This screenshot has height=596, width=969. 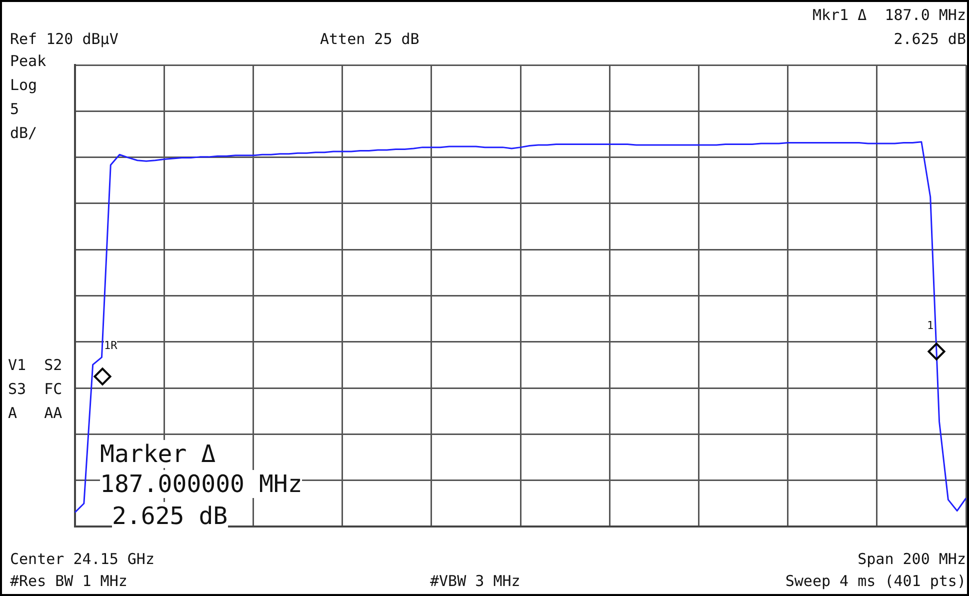 I want to click on text: 2.625 dB, so click(x=930, y=39).